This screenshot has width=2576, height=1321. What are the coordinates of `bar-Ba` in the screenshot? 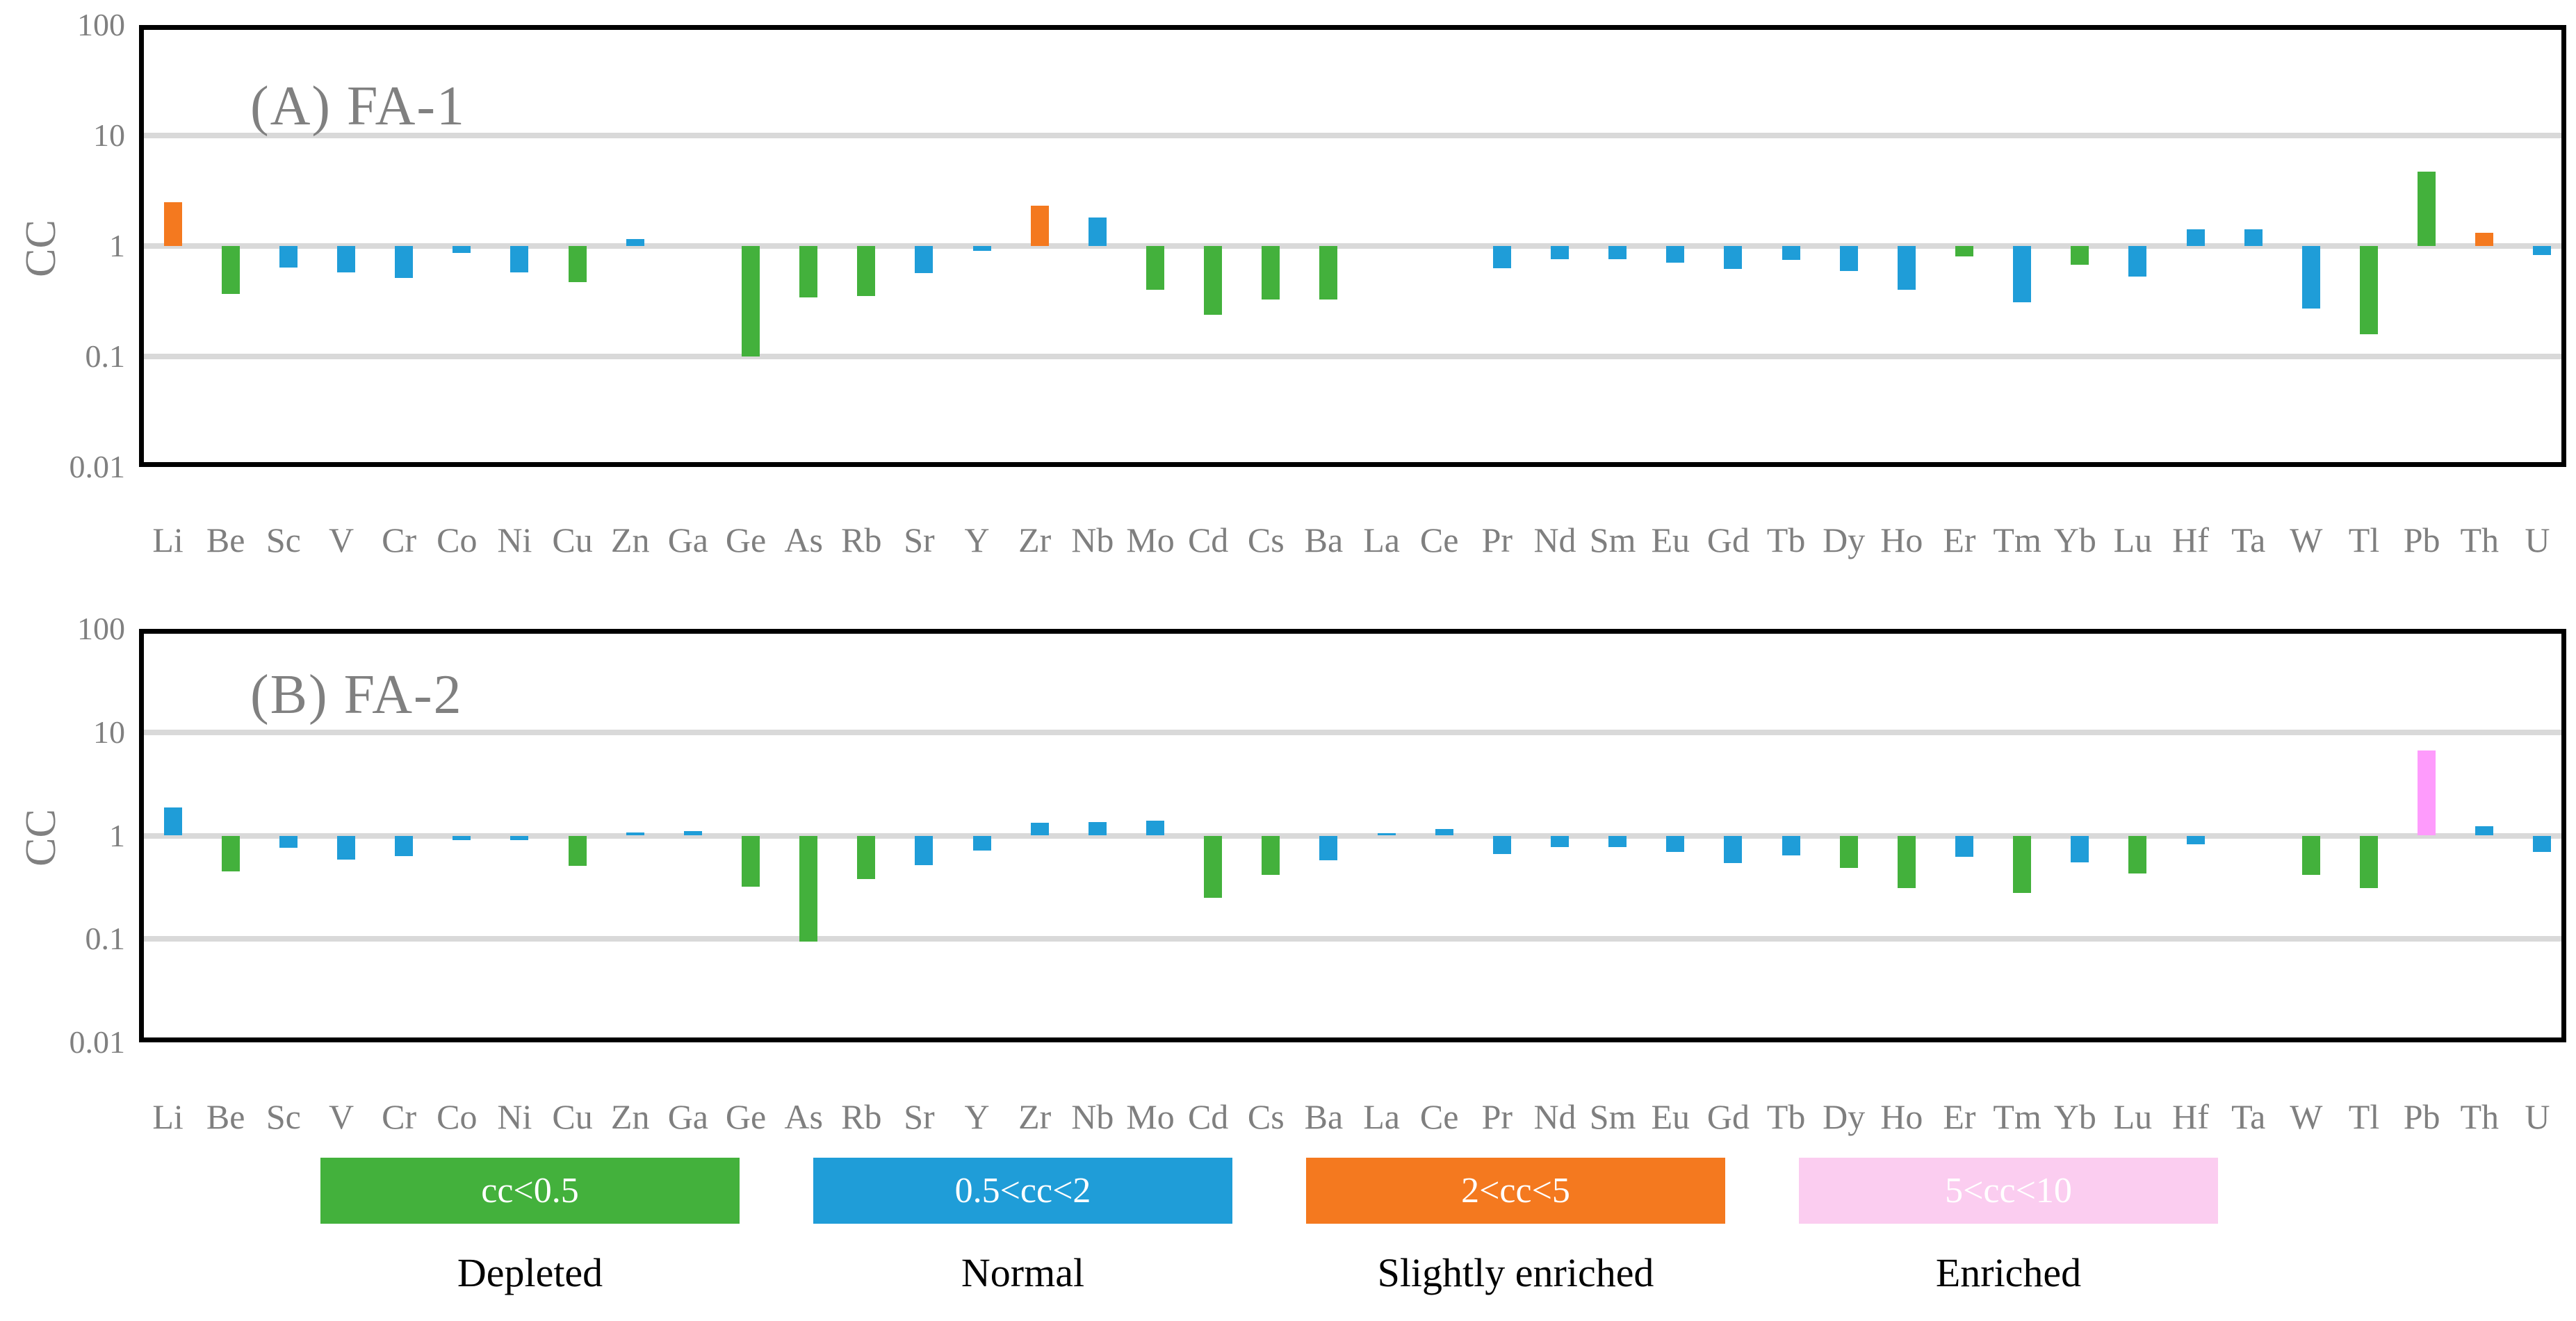 It's located at (1328, 273).